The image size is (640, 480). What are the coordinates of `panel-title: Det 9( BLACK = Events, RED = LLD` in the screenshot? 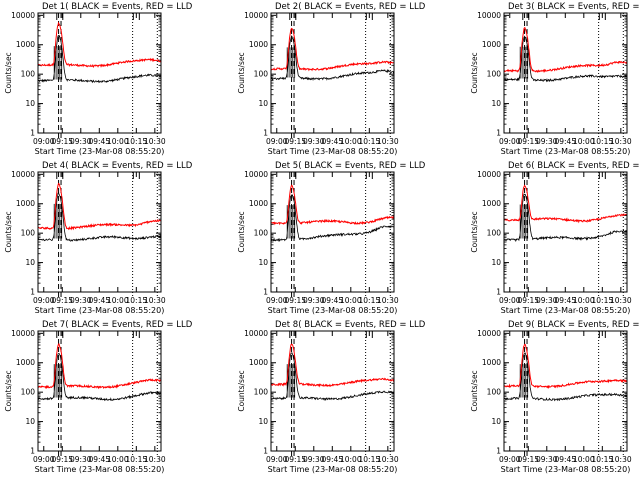 It's located at (574, 325).